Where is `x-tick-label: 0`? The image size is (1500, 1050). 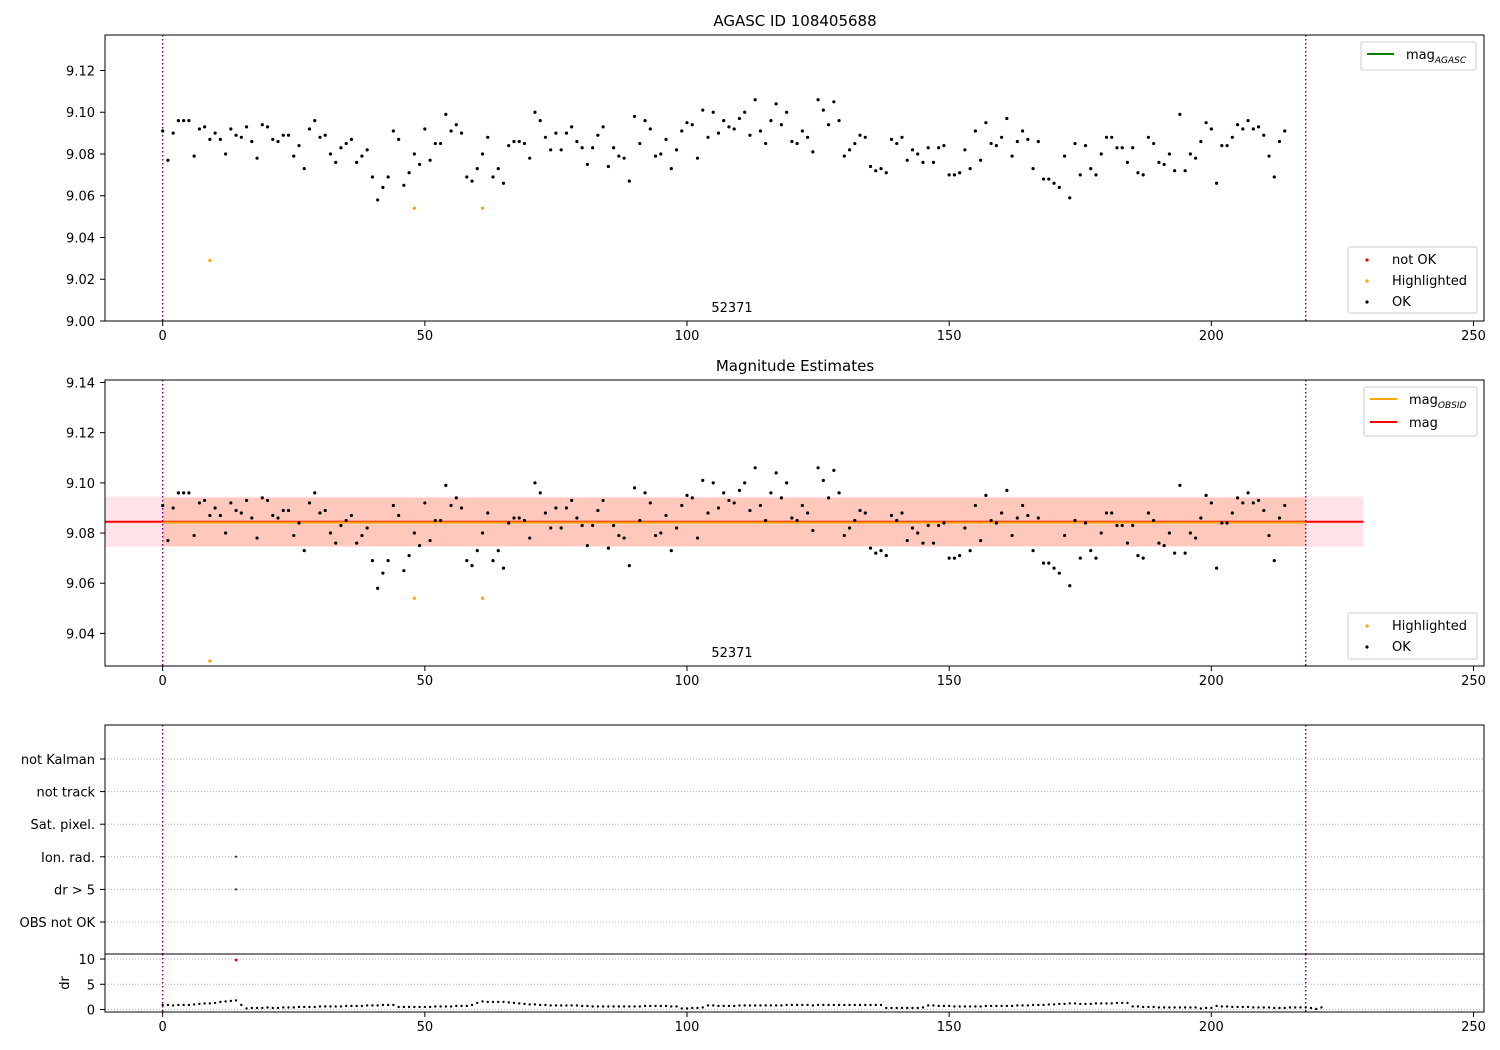 x-tick-label: 0 is located at coordinates (163, 1027).